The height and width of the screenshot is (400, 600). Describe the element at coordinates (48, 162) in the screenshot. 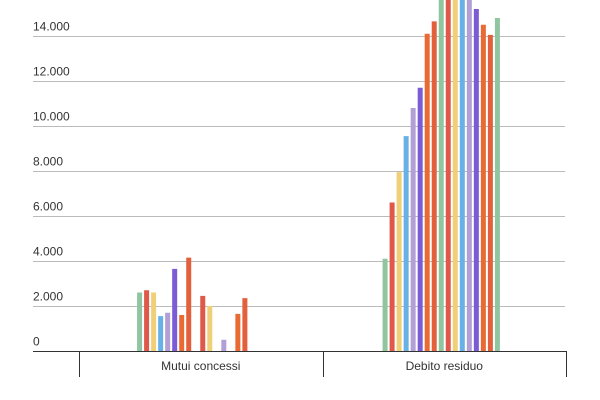

I see `y-tick-label: 8.000` at that location.